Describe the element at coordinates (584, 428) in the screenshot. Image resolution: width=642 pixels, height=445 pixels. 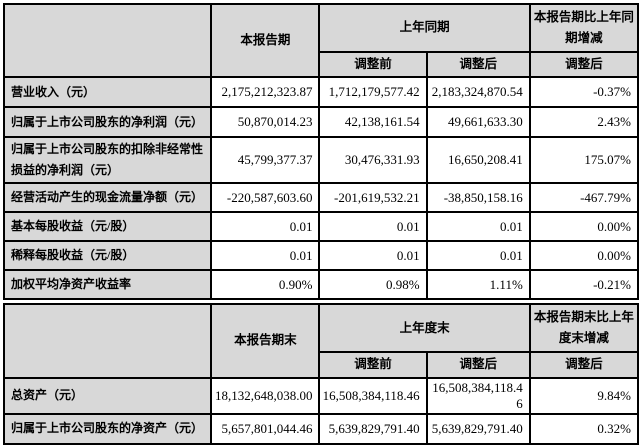
I see `value-change: 0.32%` at that location.